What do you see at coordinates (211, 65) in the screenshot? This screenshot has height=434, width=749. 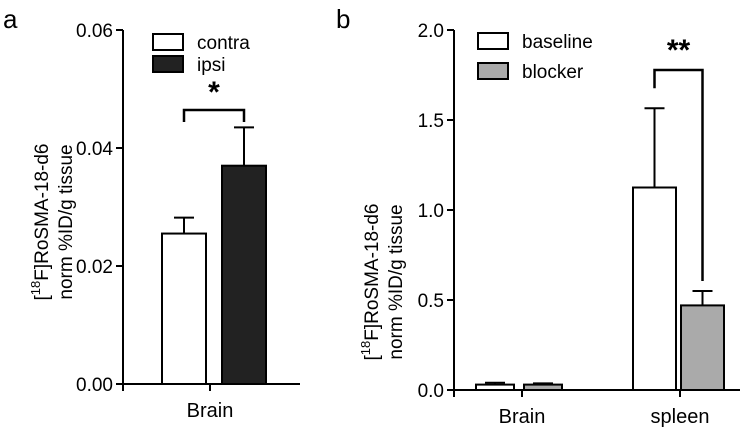 I see `legend-label: ipsi` at bounding box center [211, 65].